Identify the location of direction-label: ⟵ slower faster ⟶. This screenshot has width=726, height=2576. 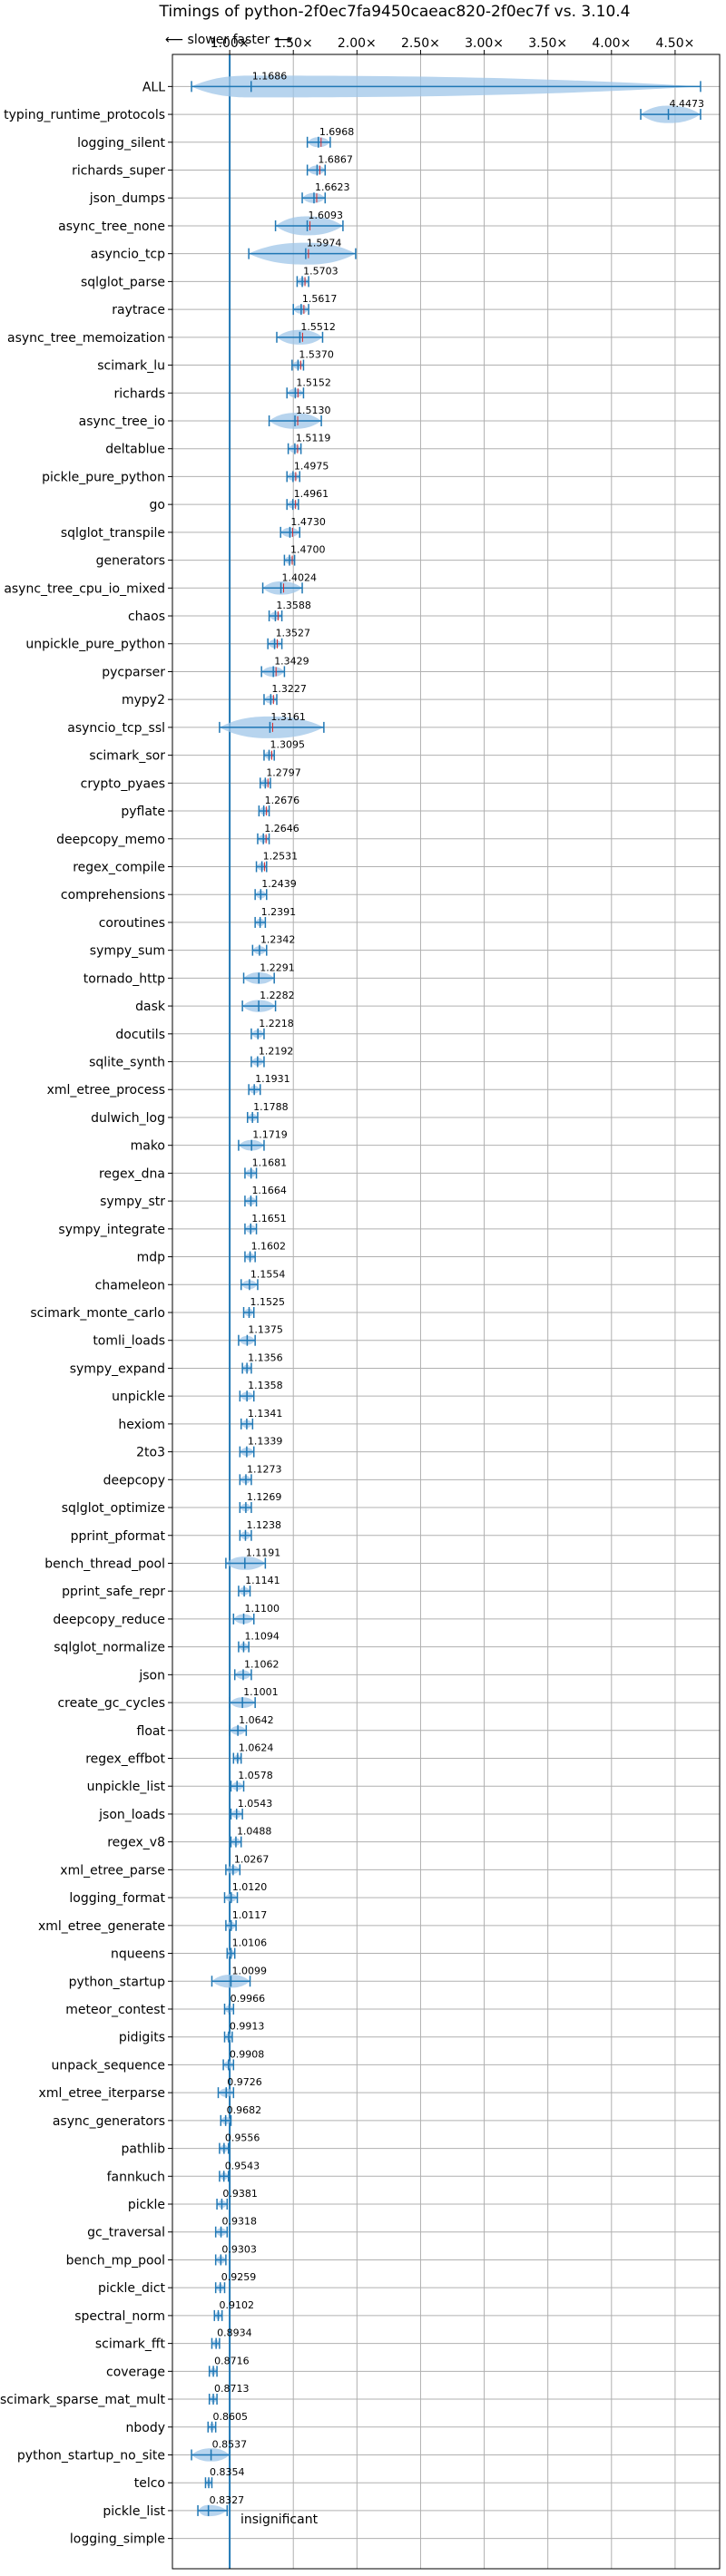
(228, 40).